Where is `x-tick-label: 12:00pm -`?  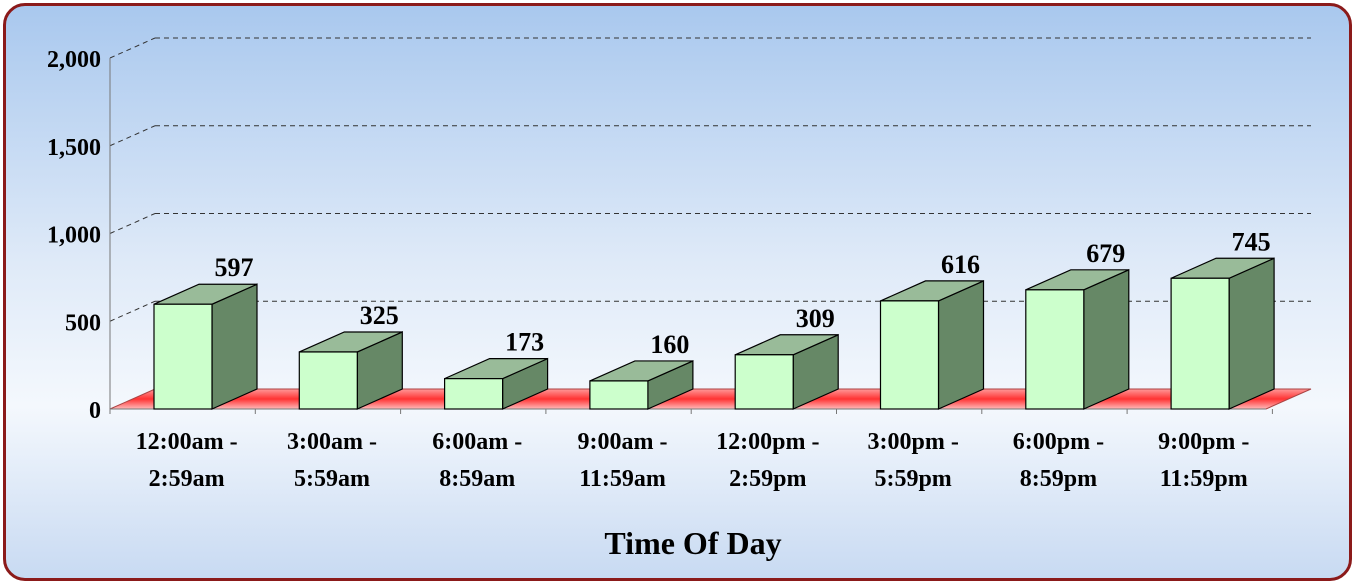
x-tick-label: 12:00pm - is located at coordinates (767, 442).